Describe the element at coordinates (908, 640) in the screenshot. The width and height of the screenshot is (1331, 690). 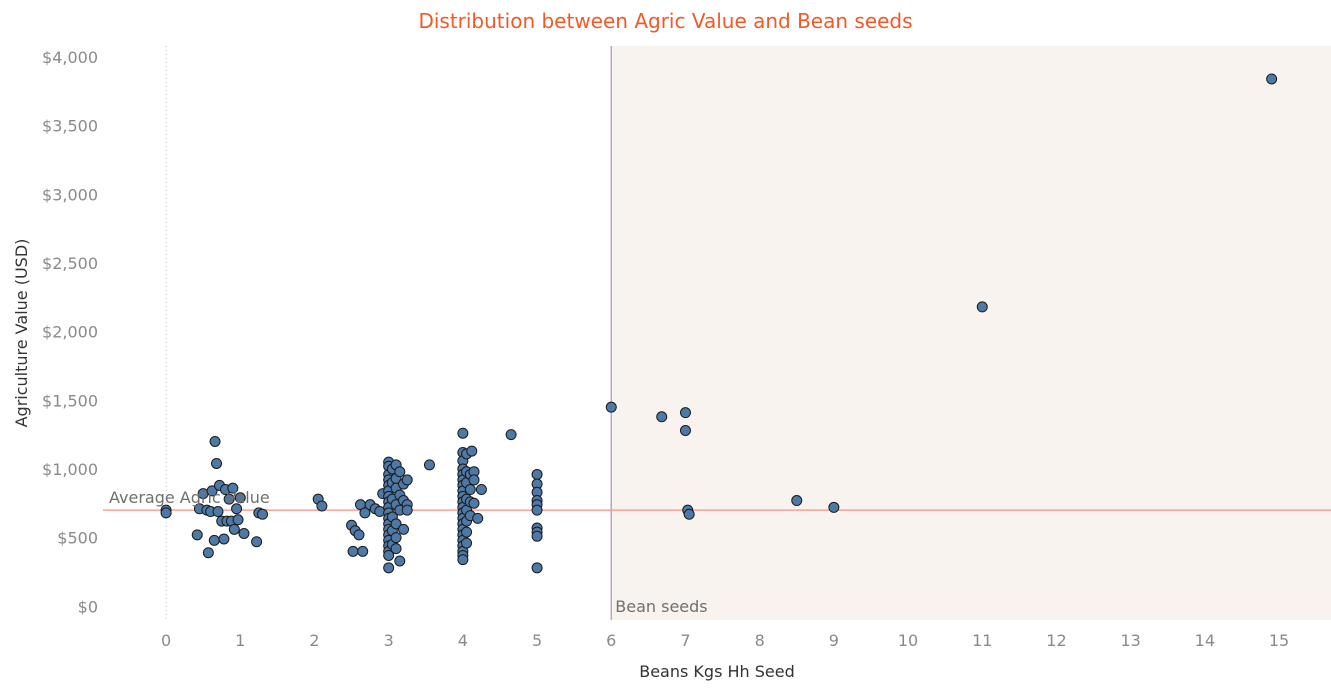
I see `x-tick-label: 10` at that location.